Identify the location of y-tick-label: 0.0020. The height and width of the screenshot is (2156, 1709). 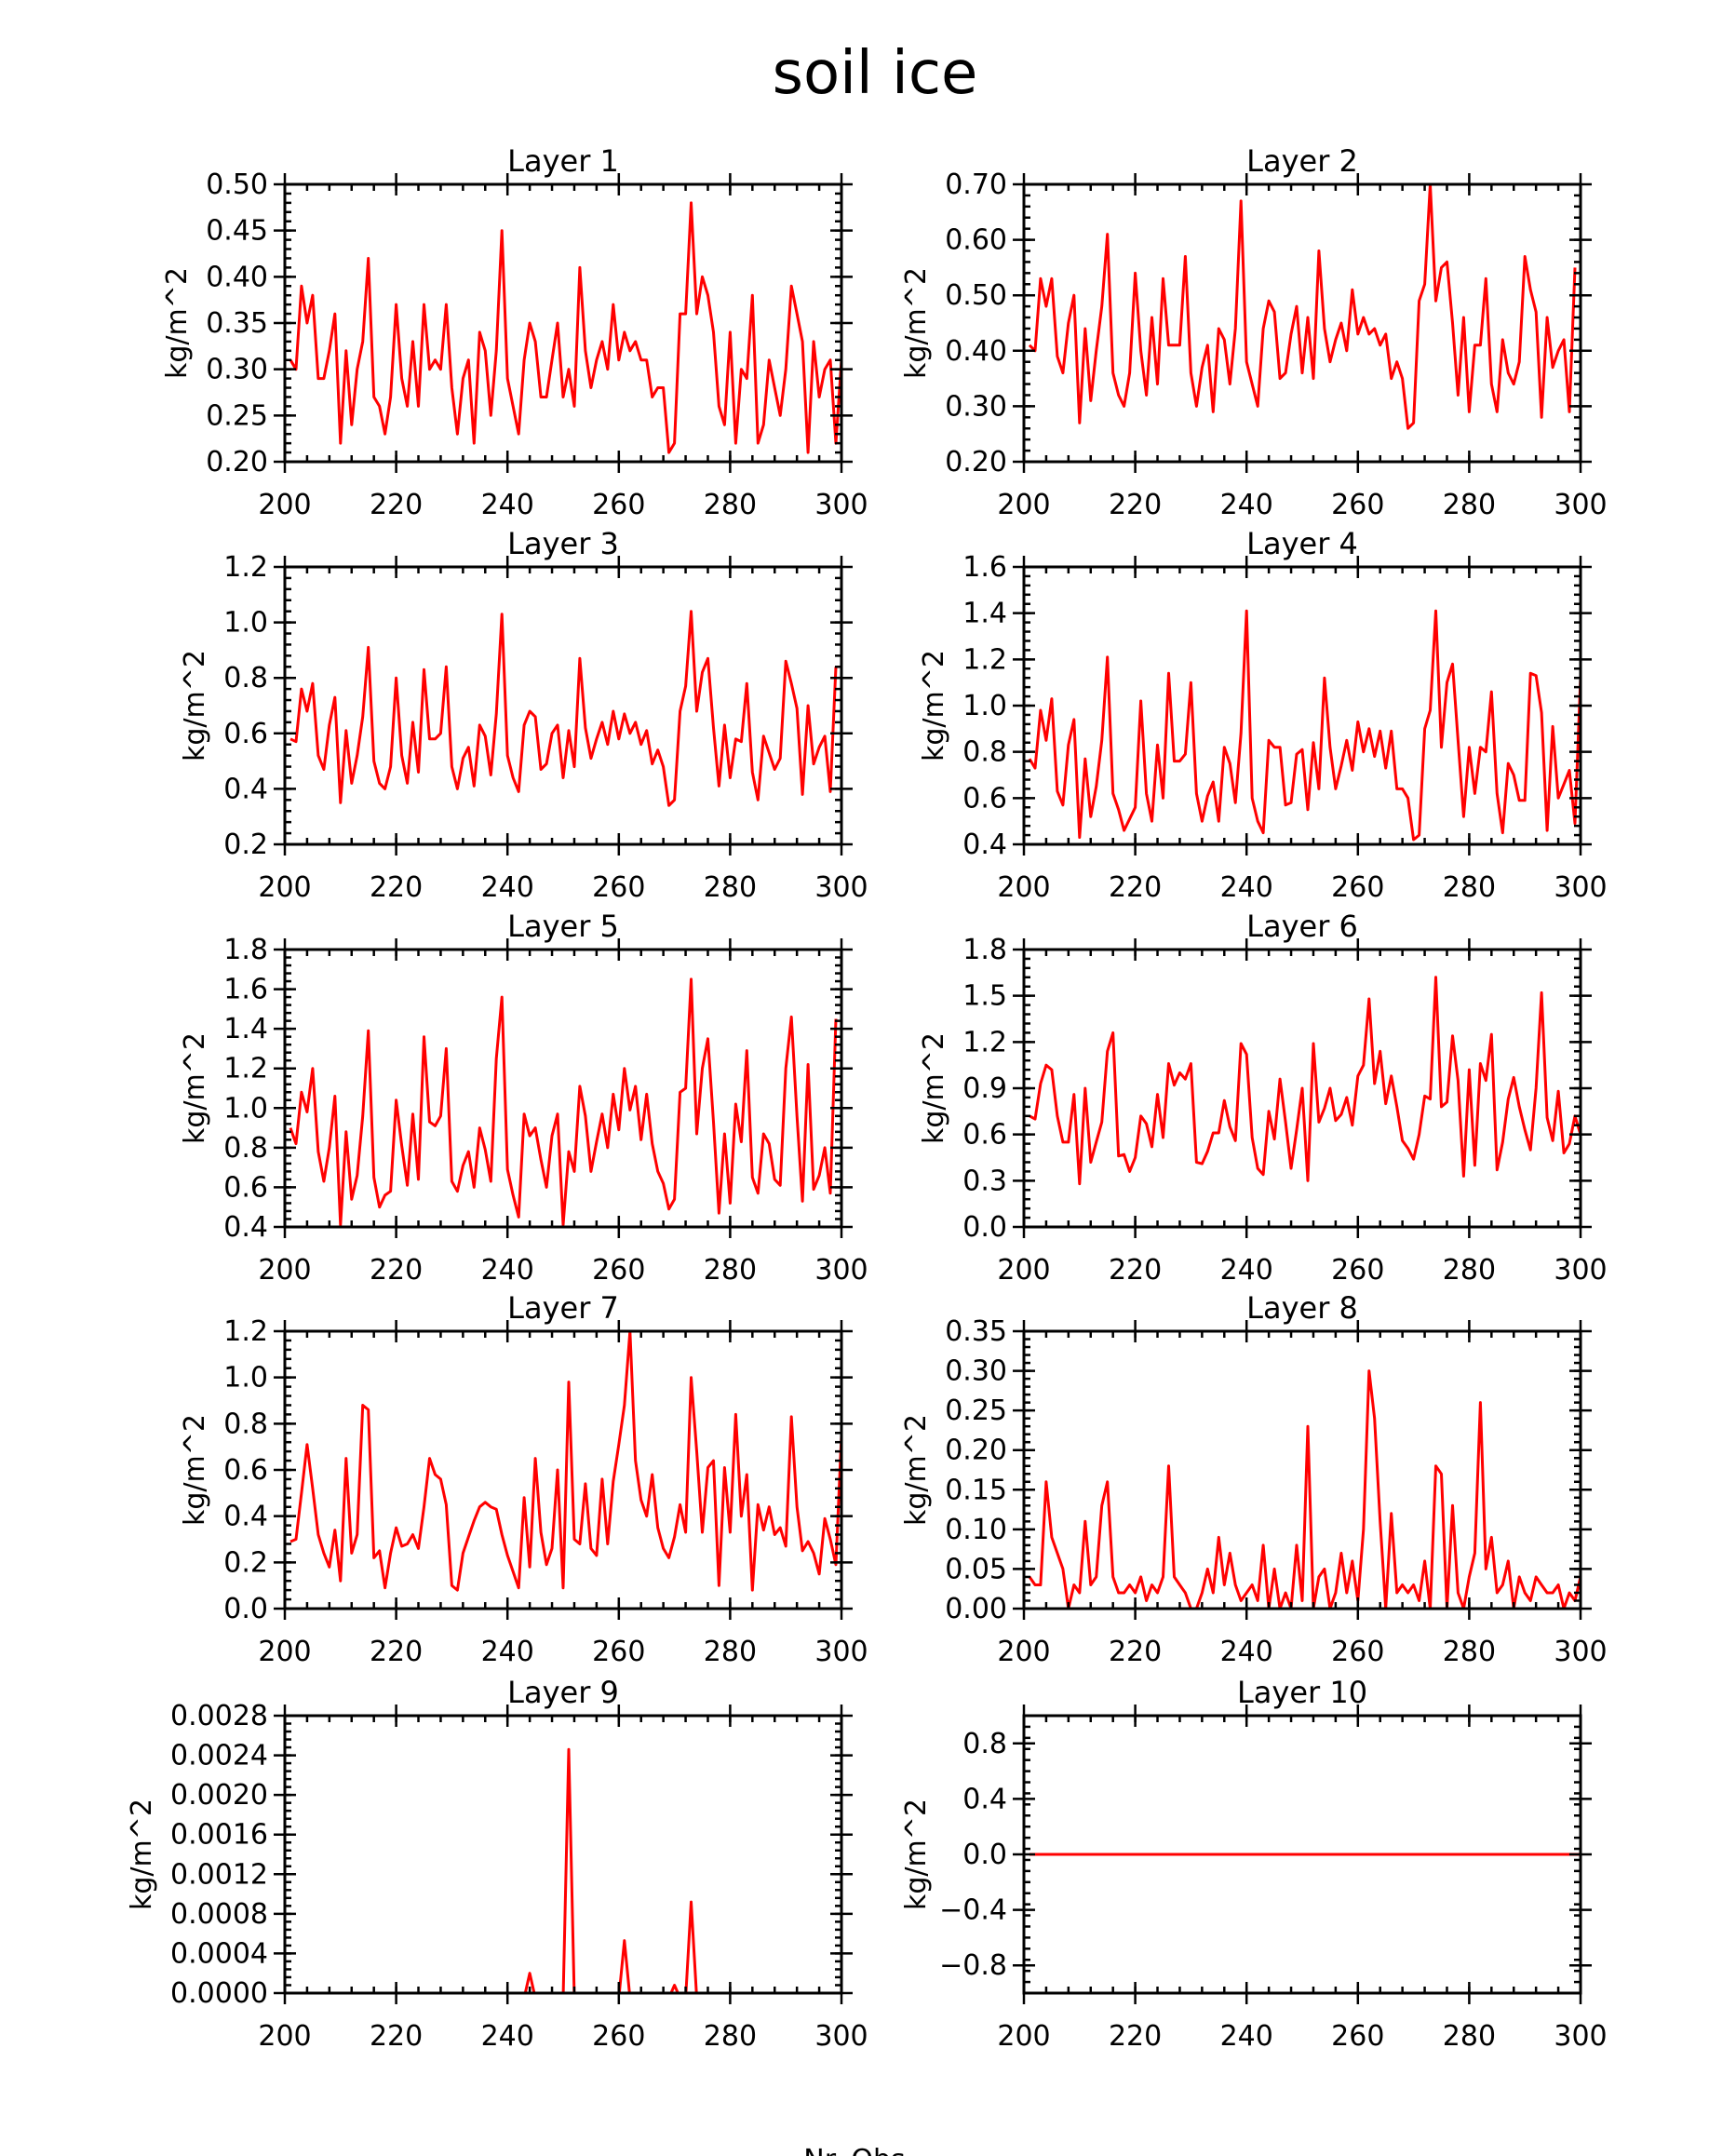
(219, 1795).